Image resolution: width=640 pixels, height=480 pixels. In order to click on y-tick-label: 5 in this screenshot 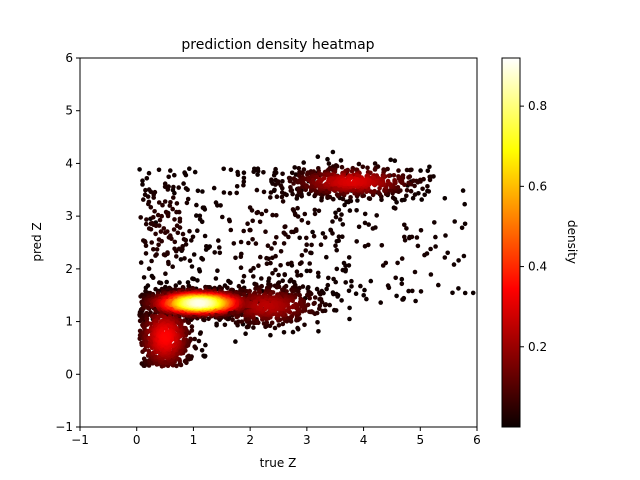, I will do `click(69, 111)`.